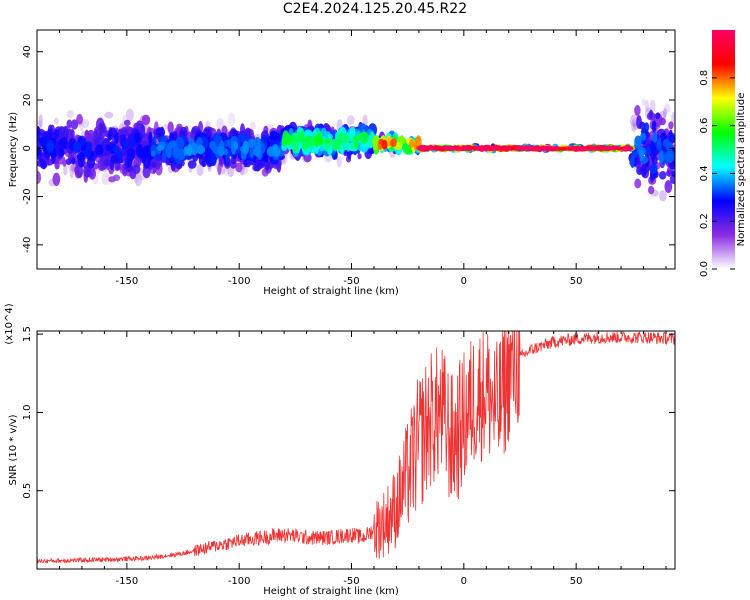  What do you see at coordinates (351, 581) in the screenshot?
I see `bot-xtick-label: -50` at bounding box center [351, 581].